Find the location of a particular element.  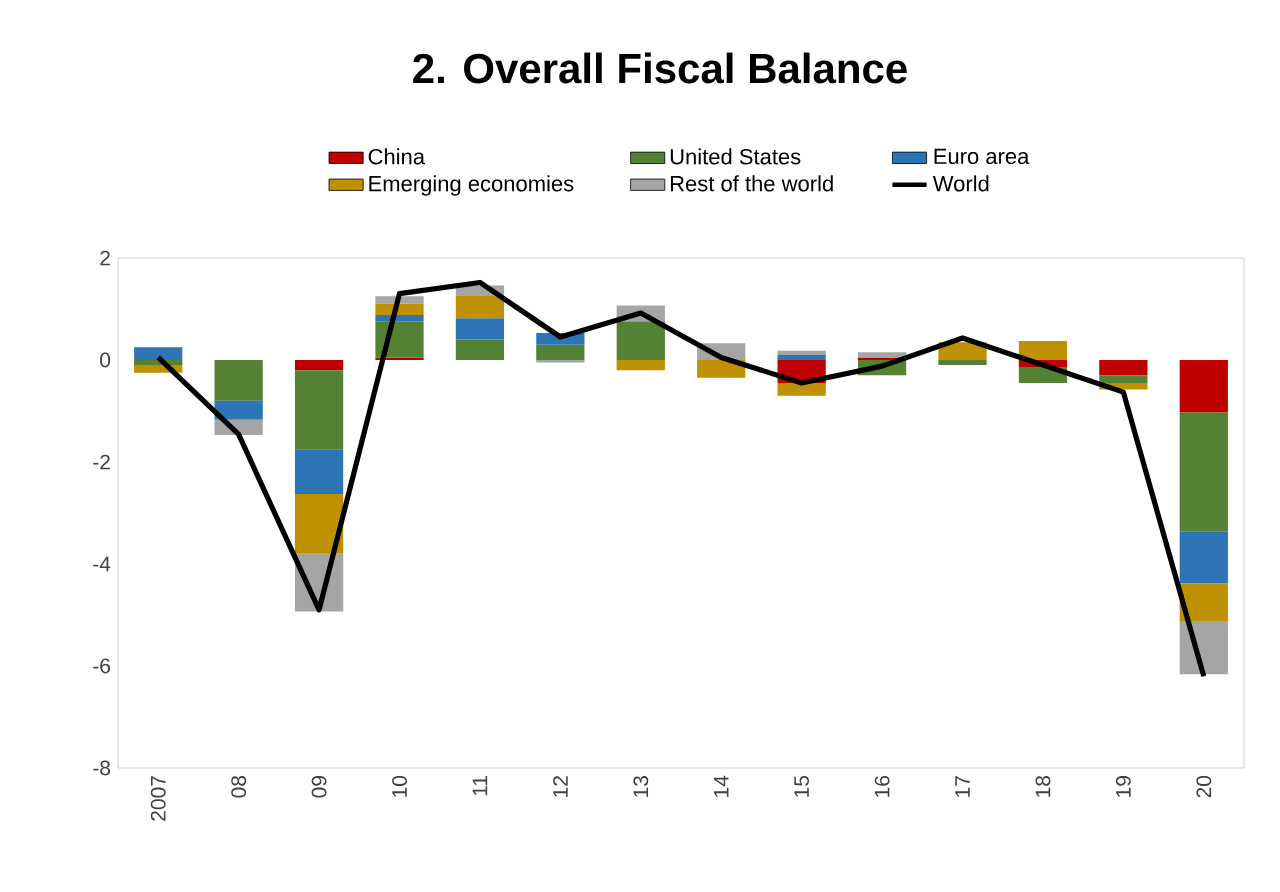

x-tick-label: 12 is located at coordinates (560, 786).